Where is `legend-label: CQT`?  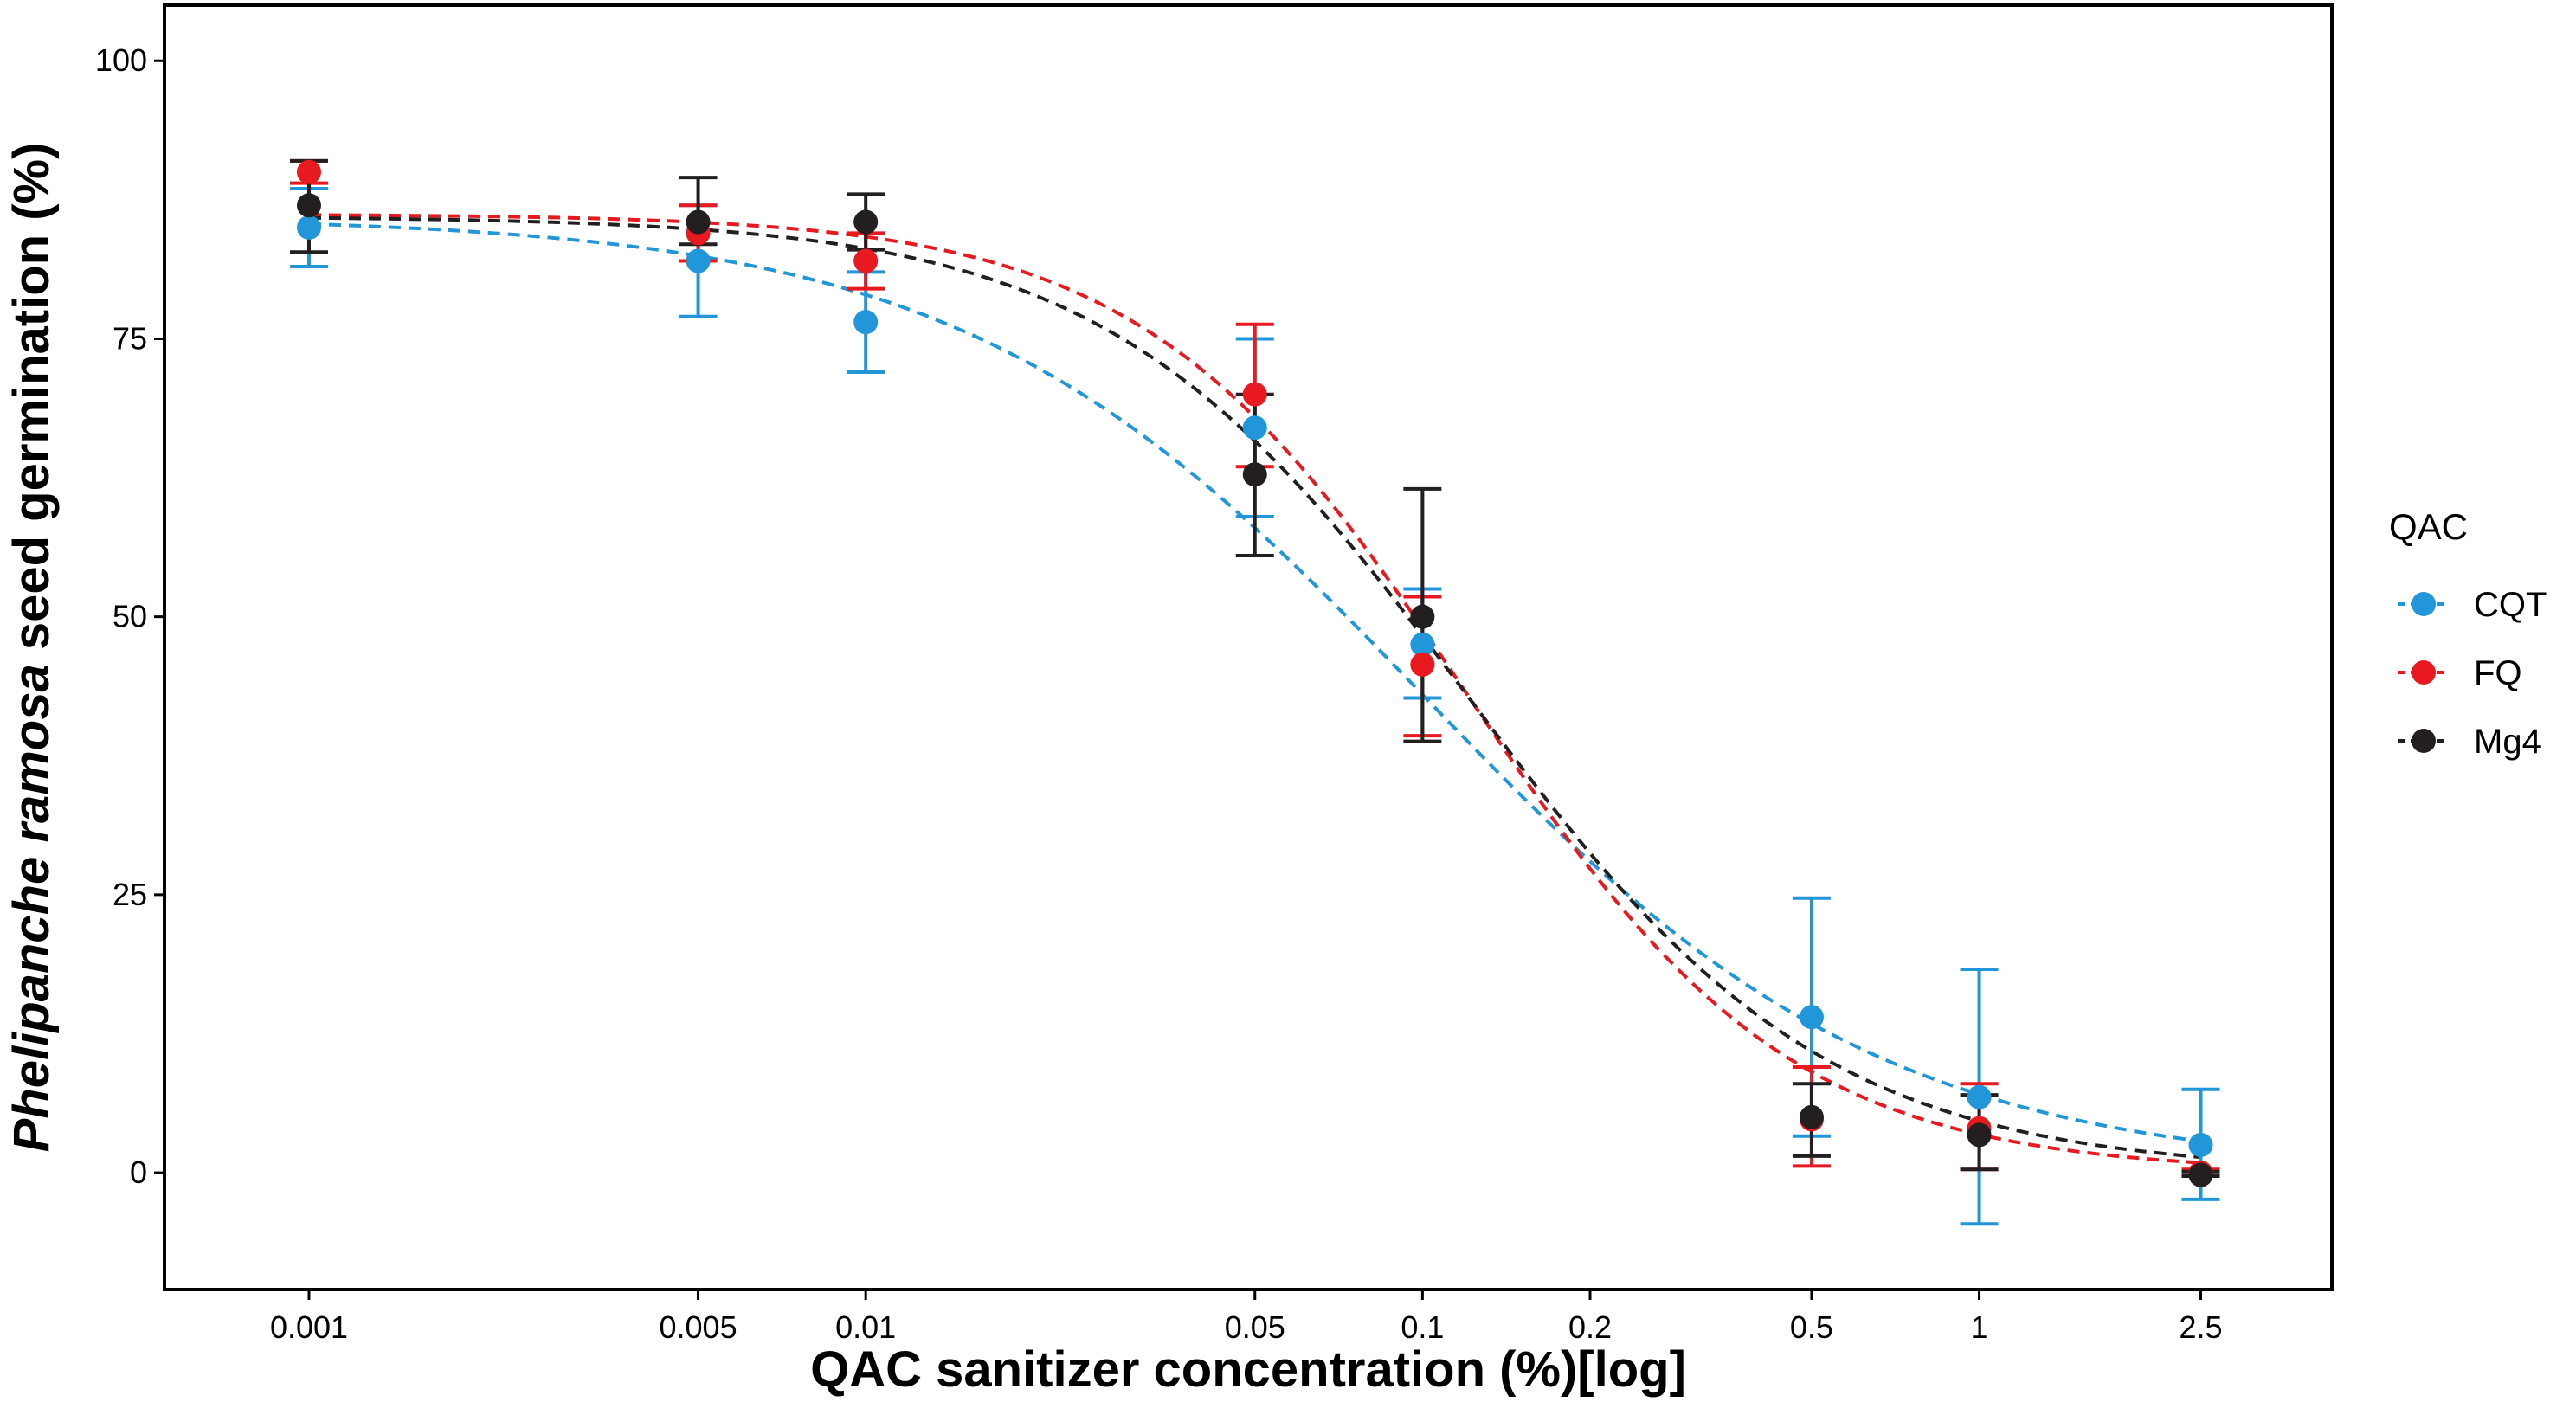
legend-label: CQT is located at coordinates (2510, 605).